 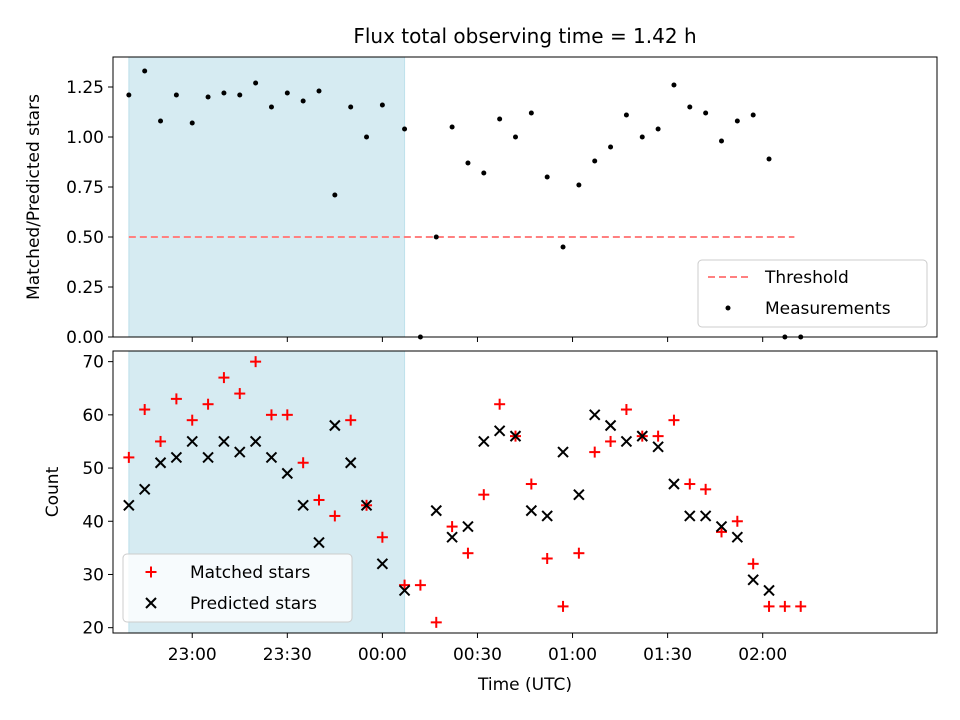 I want to click on legend-matched-label: Matched stars, so click(x=250, y=573).